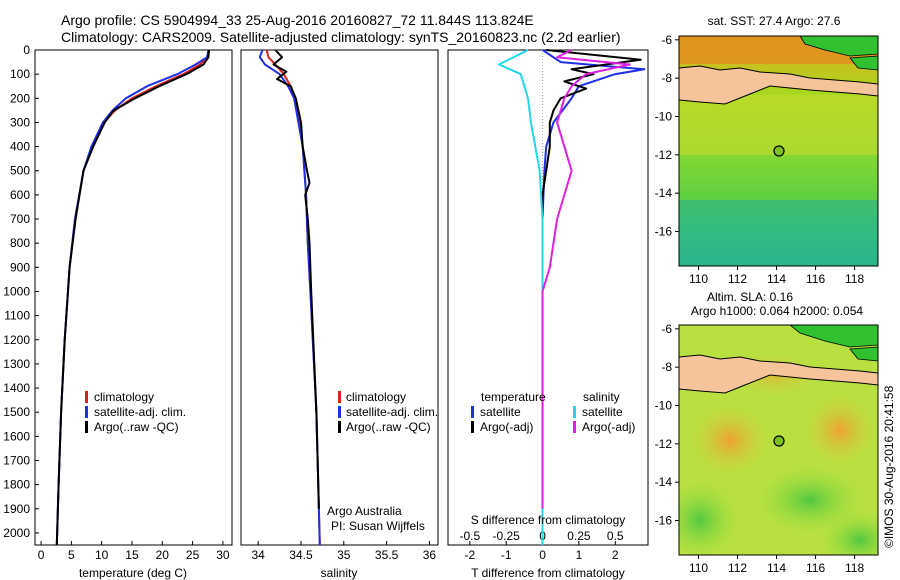  What do you see at coordinates (163, 555) in the screenshot?
I see `x-tick-label: 20` at bounding box center [163, 555].